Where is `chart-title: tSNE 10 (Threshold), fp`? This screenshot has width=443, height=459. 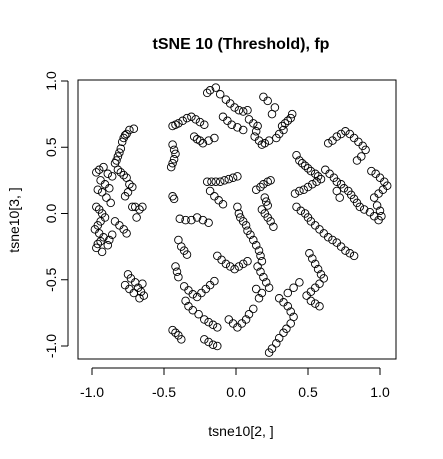
chart-title: tSNE 10 (Threshold), fp is located at coordinates (241, 44).